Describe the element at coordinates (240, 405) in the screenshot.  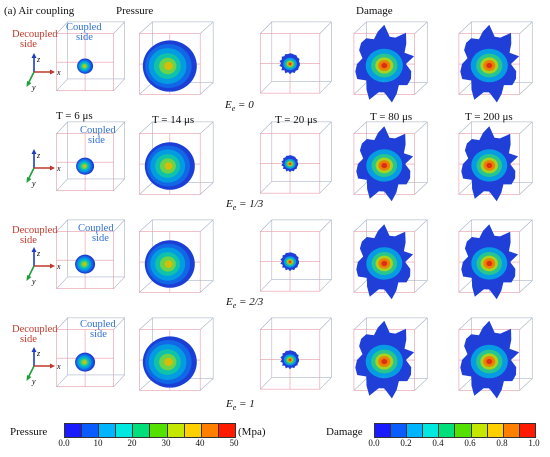
I see `ee-label-1: Ee = 1` at that location.